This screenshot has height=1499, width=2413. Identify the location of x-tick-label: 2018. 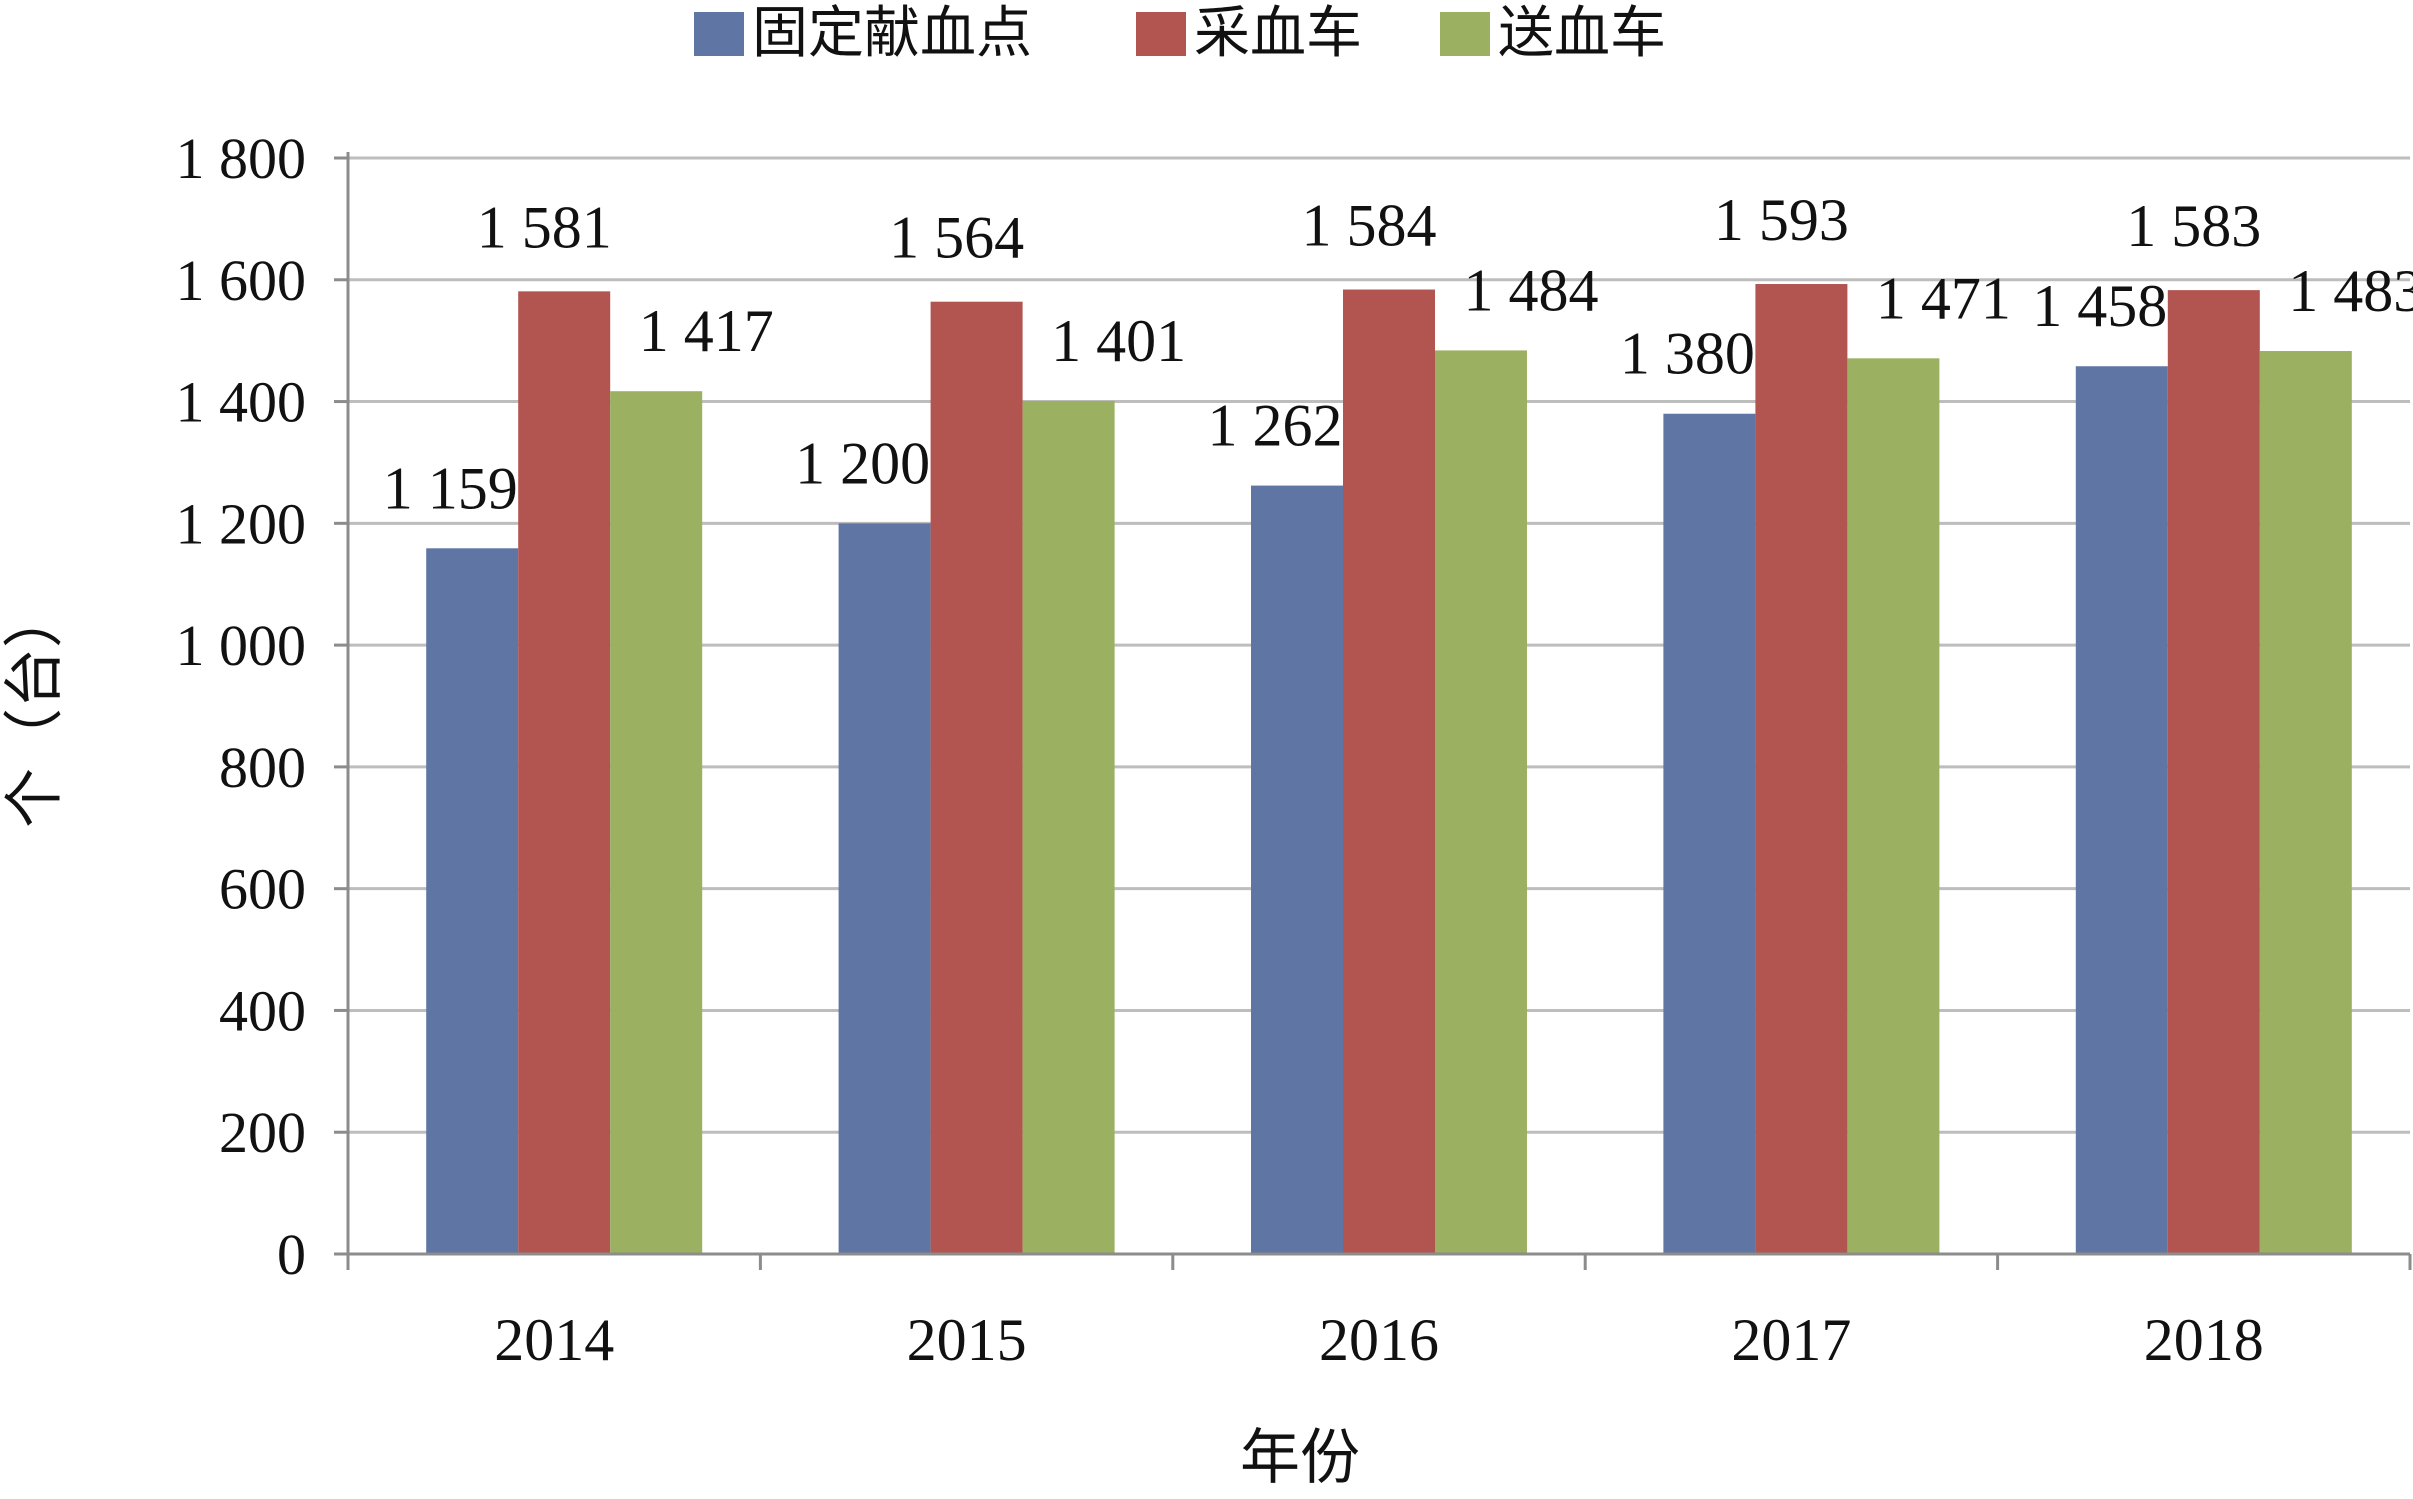
(2204, 1340).